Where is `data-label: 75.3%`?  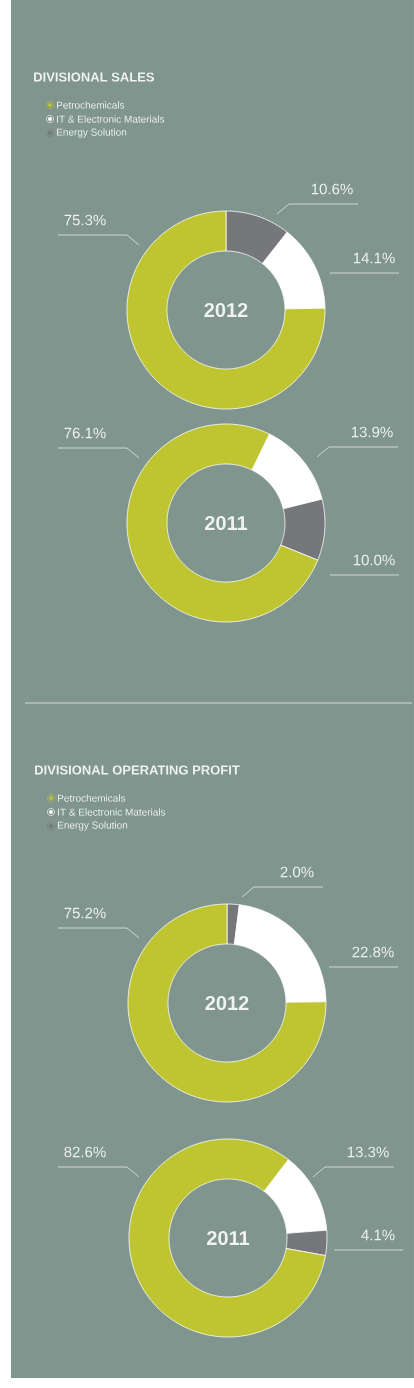 data-label: 75.3% is located at coordinates (85, 220).